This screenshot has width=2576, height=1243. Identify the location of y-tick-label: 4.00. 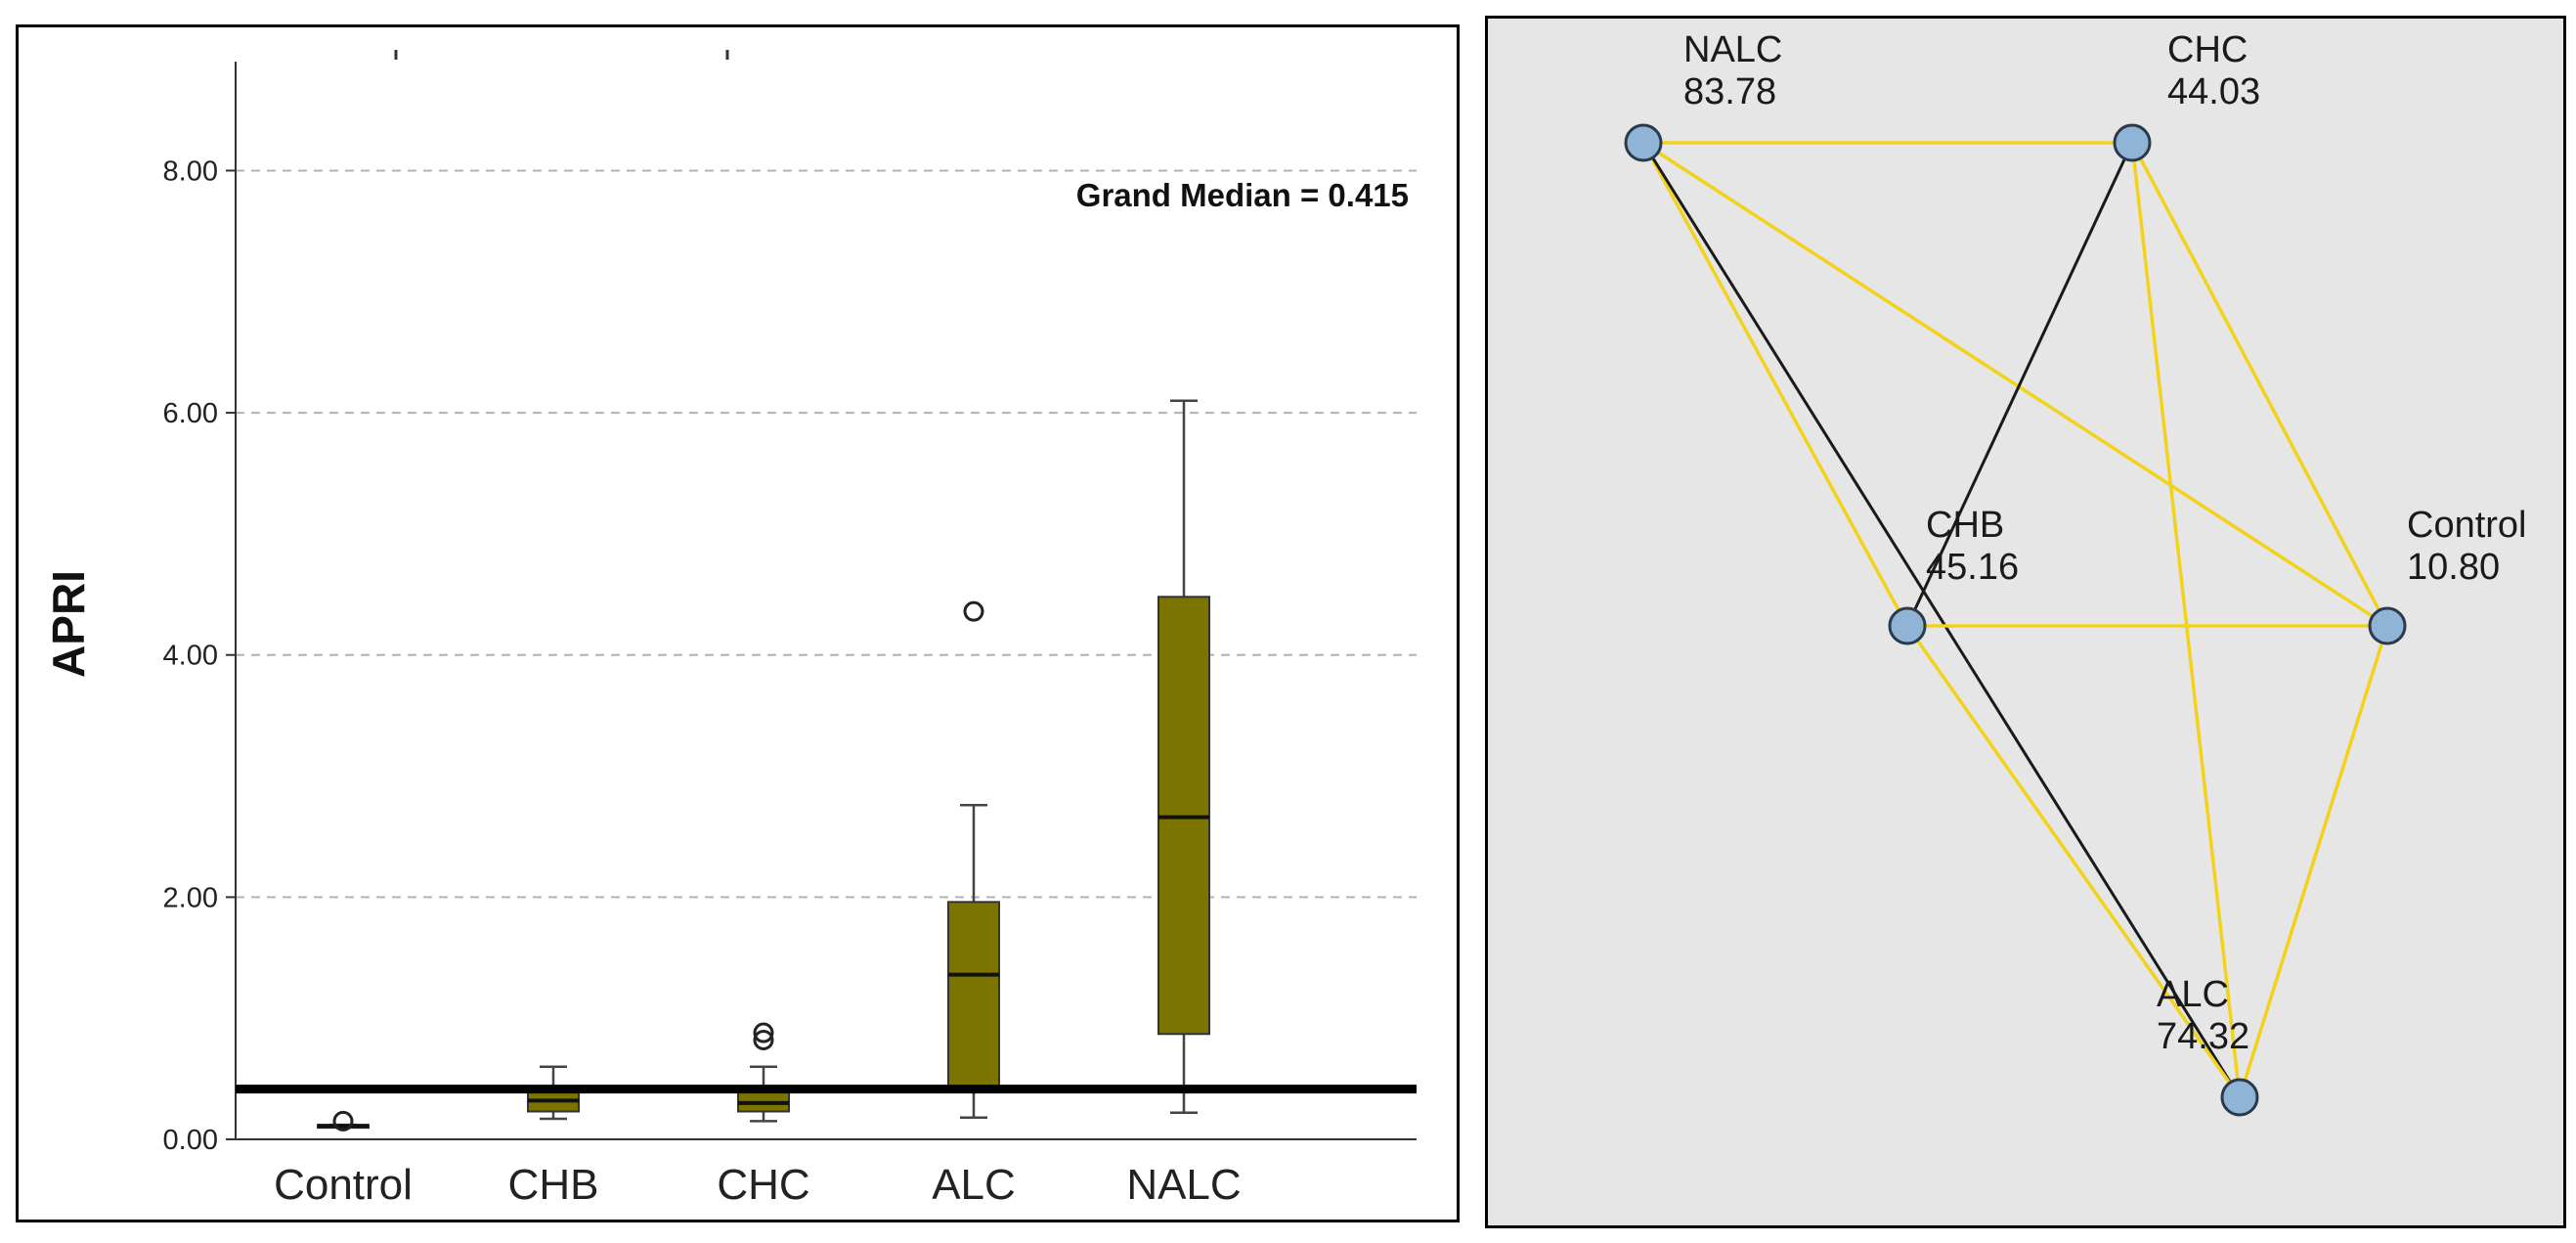
(190, 656).